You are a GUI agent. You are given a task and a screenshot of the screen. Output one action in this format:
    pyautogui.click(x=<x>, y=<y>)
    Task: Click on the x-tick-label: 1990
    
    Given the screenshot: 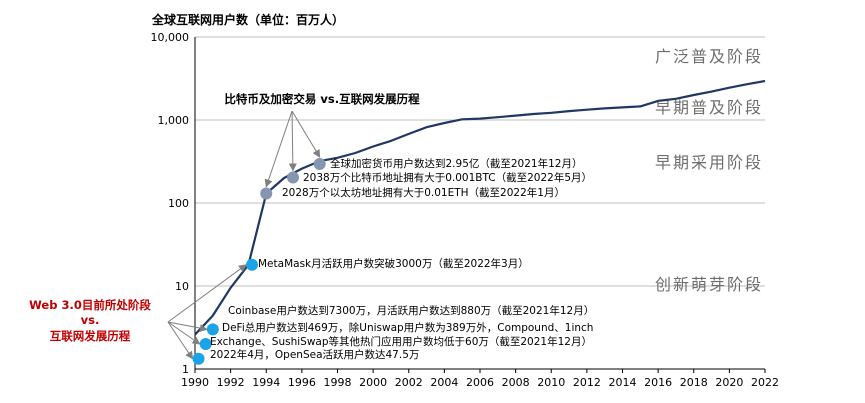 What is the action you would take?
    pyautogui.click(x=195, y=382)
    